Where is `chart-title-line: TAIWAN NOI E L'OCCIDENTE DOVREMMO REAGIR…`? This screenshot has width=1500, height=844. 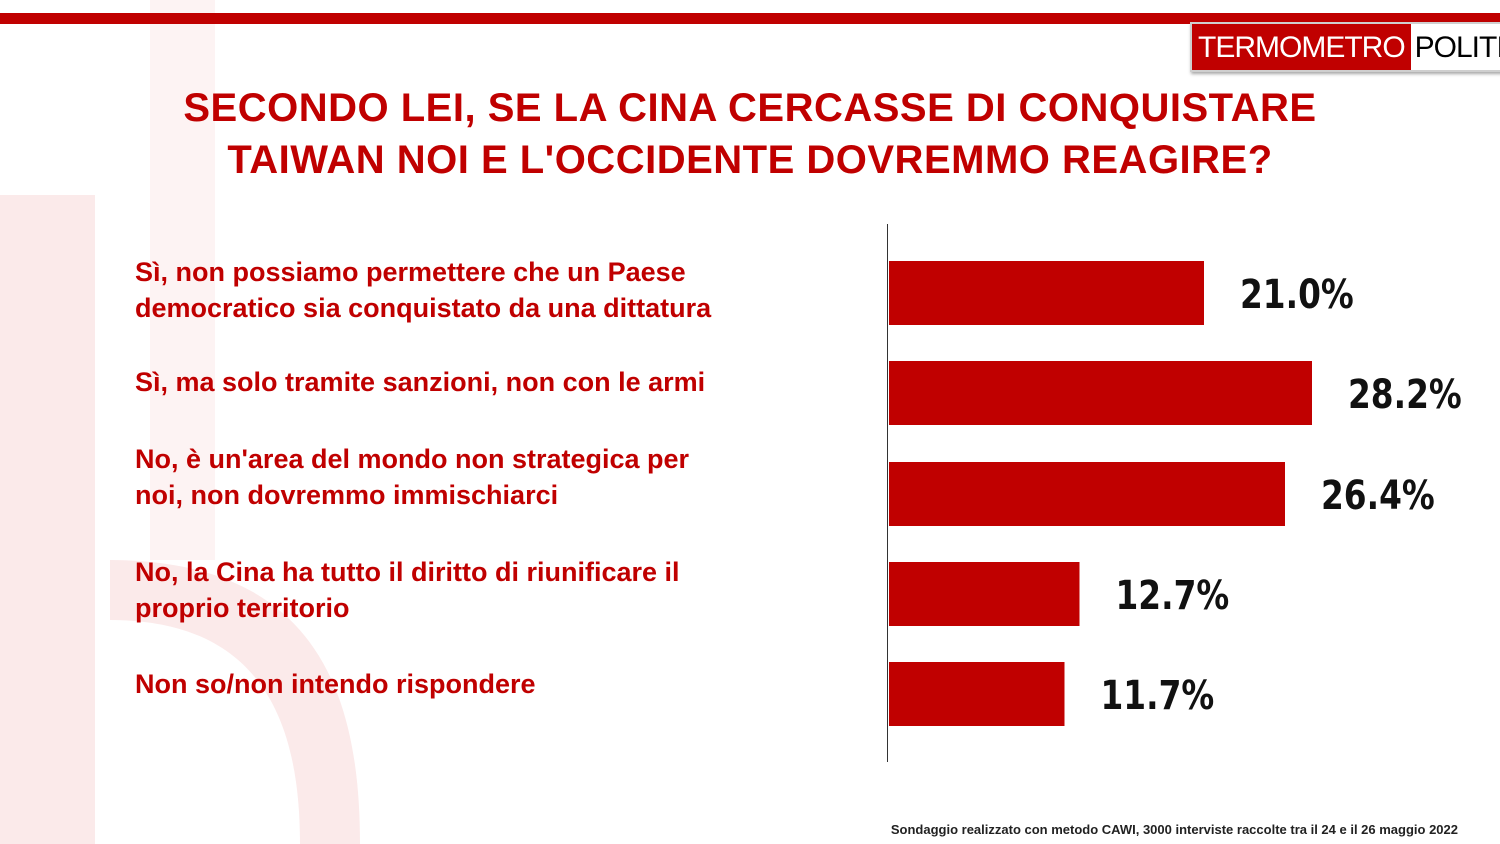
chart-title-line: TAIWAN NOI E L'OCCIDENTE DOVREMMO REAGIR… is located at coordinates (750, 160).